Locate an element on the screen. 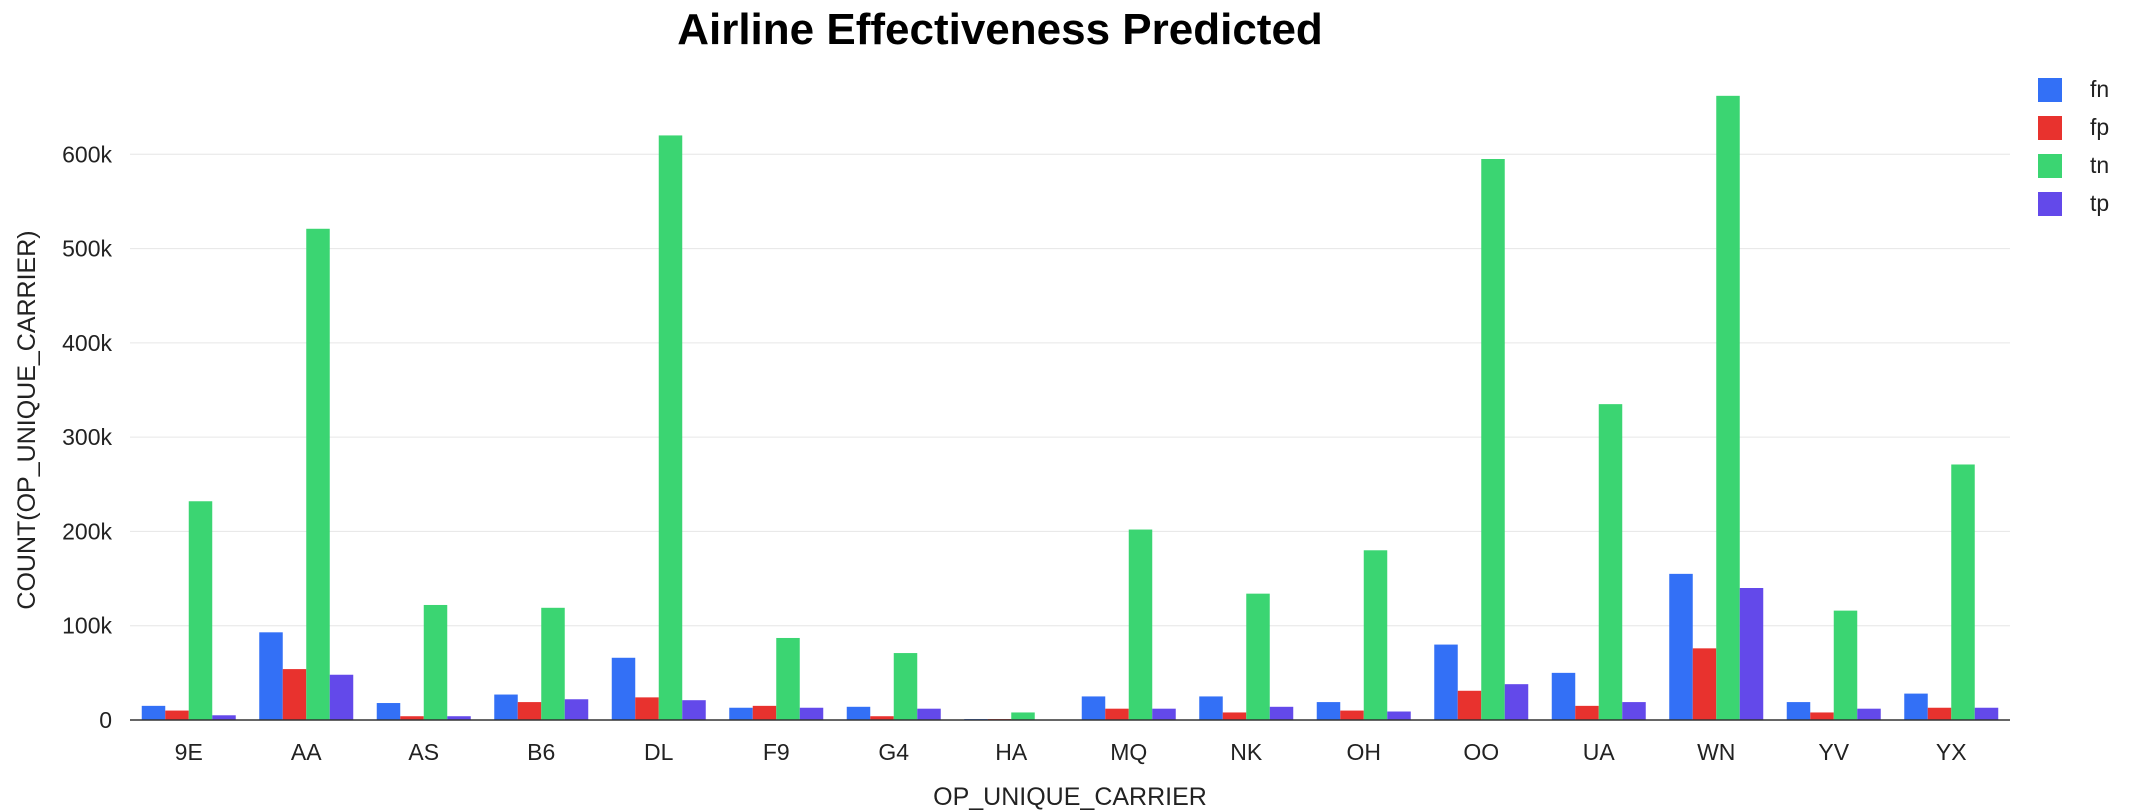  bar-tn-NK is located at coordinates (1258, 656).